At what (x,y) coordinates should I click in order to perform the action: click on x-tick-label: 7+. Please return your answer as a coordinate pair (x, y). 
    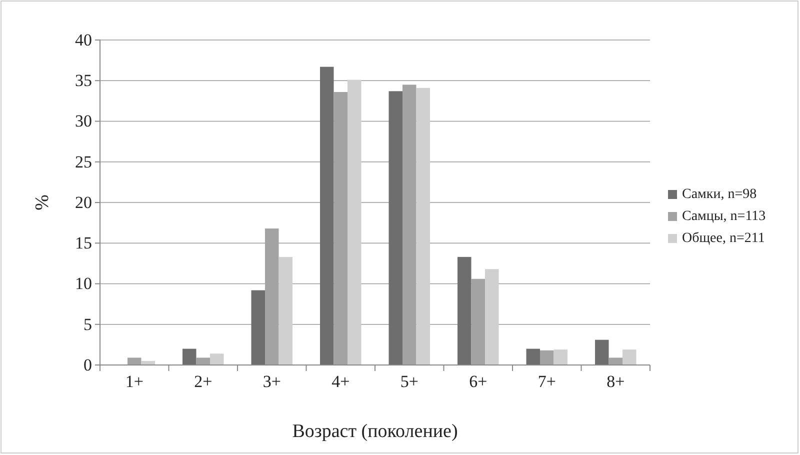
    Looking at the image, I should click on (547, 382).